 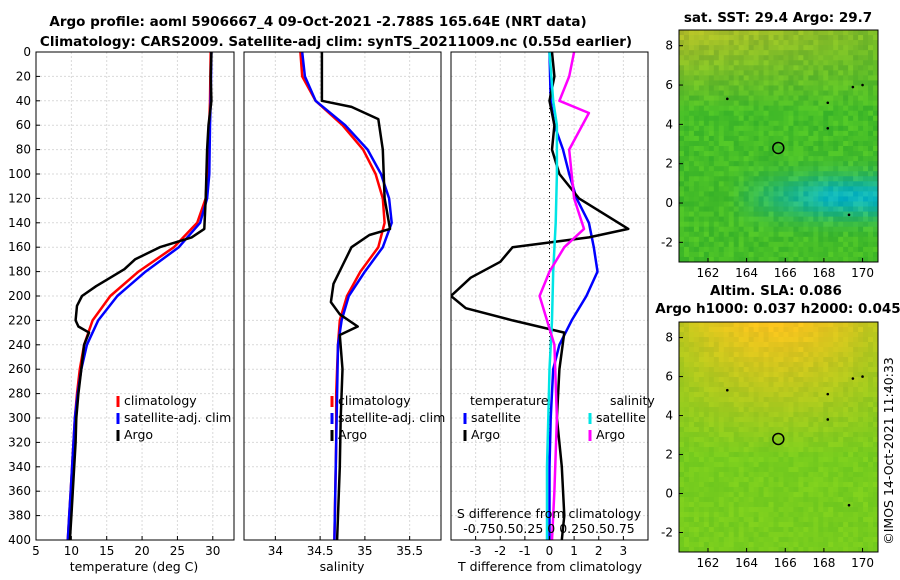 I want to click on argo-float-marker, so click(x=778, y=148).